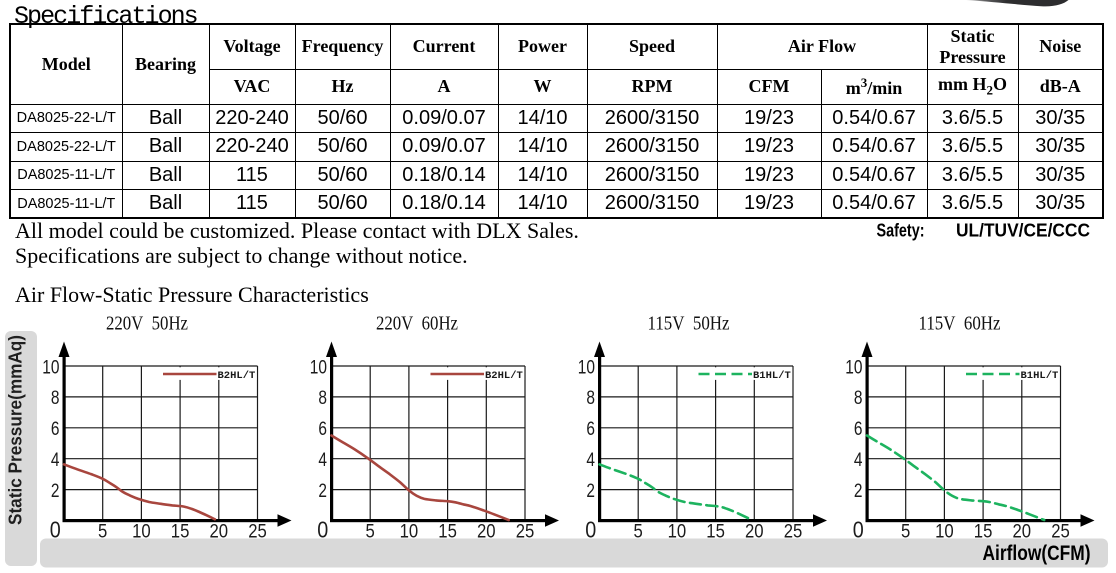 The width and height of the screenshot is (1116, 573). Describe the element at coordinates (960, 324) in the screenshot. I see `svg-text: 115V 60Hz` at that location.